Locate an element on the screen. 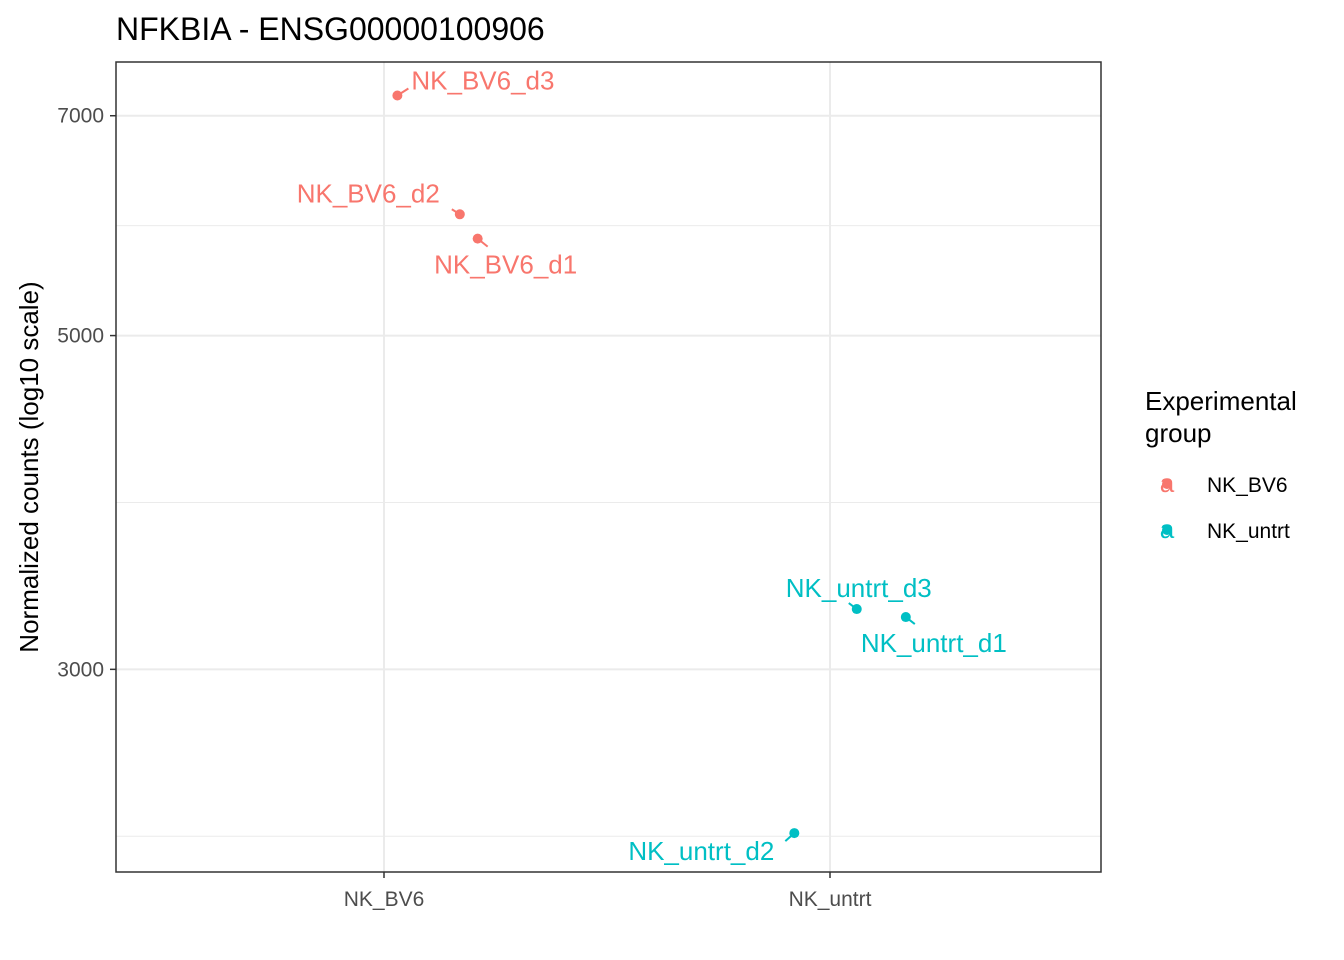 The width and height of the screenshot is (1344, 960). point-label: NK_untrt_d2 is located at coordinates (701, 851).